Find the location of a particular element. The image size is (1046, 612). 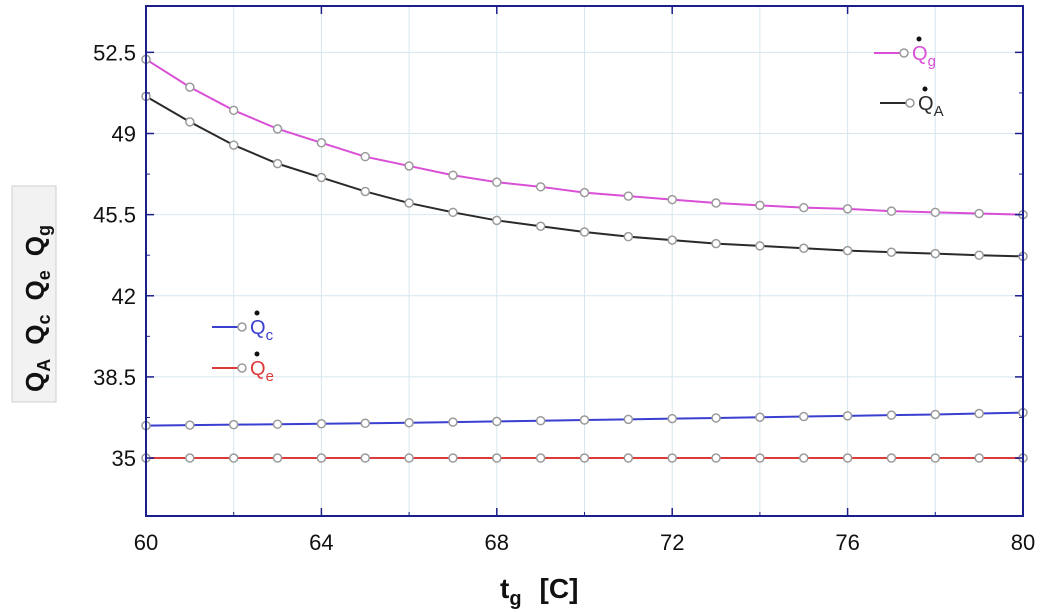

y-tick-label: 38.5 is located at coordinates (114, 377).